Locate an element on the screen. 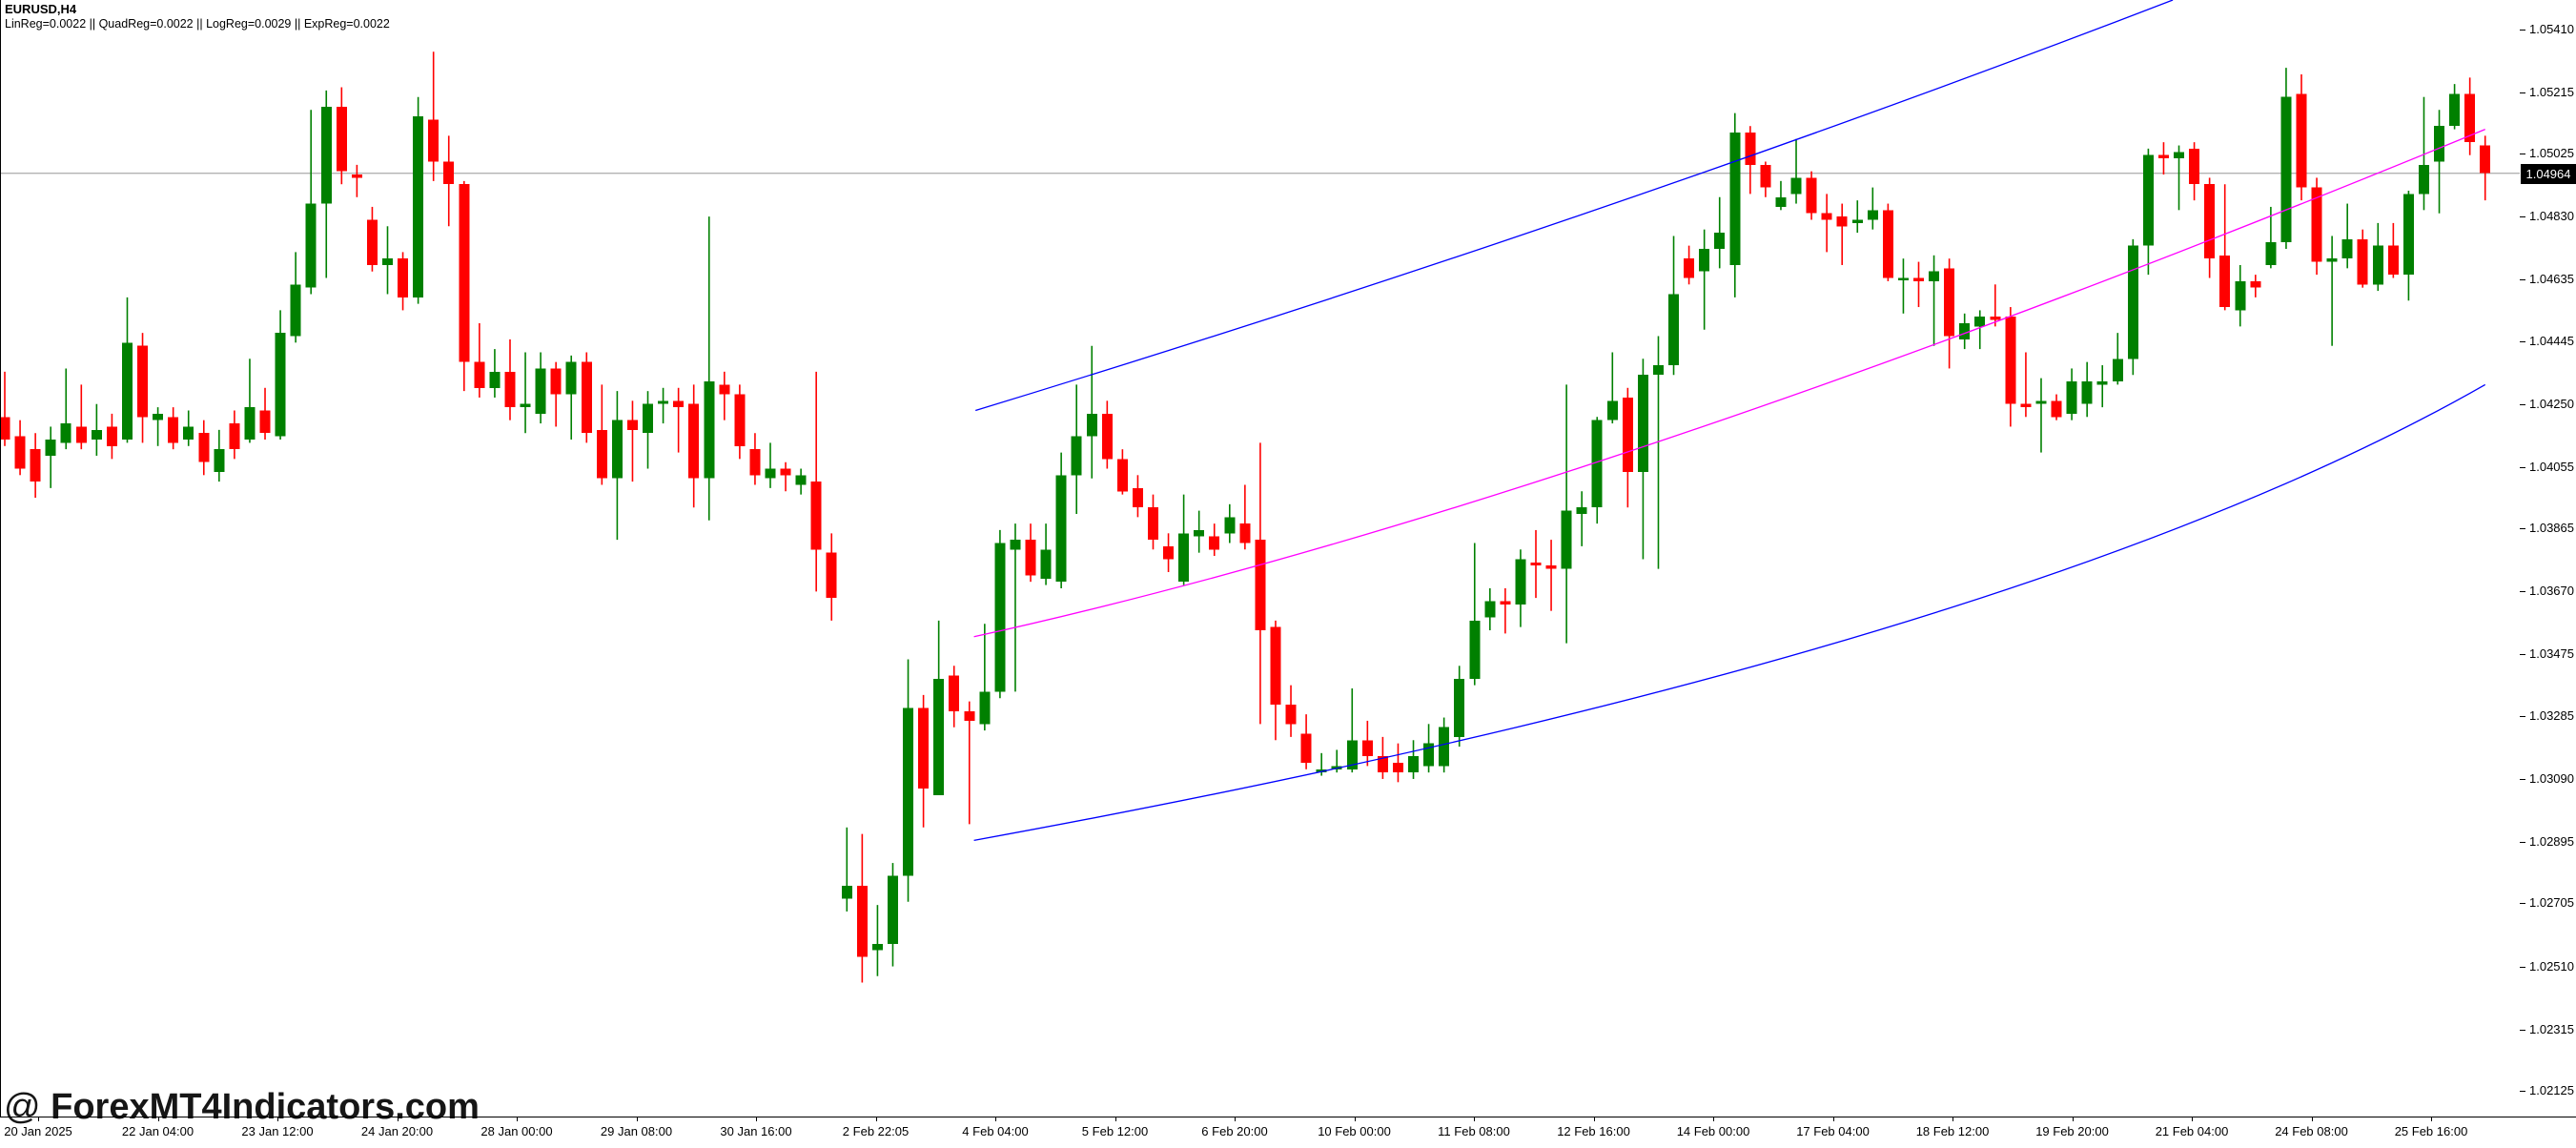 The image size is (2576, 1148). price-axis-label: 1.02510 is located at coordinates (2551, 966).